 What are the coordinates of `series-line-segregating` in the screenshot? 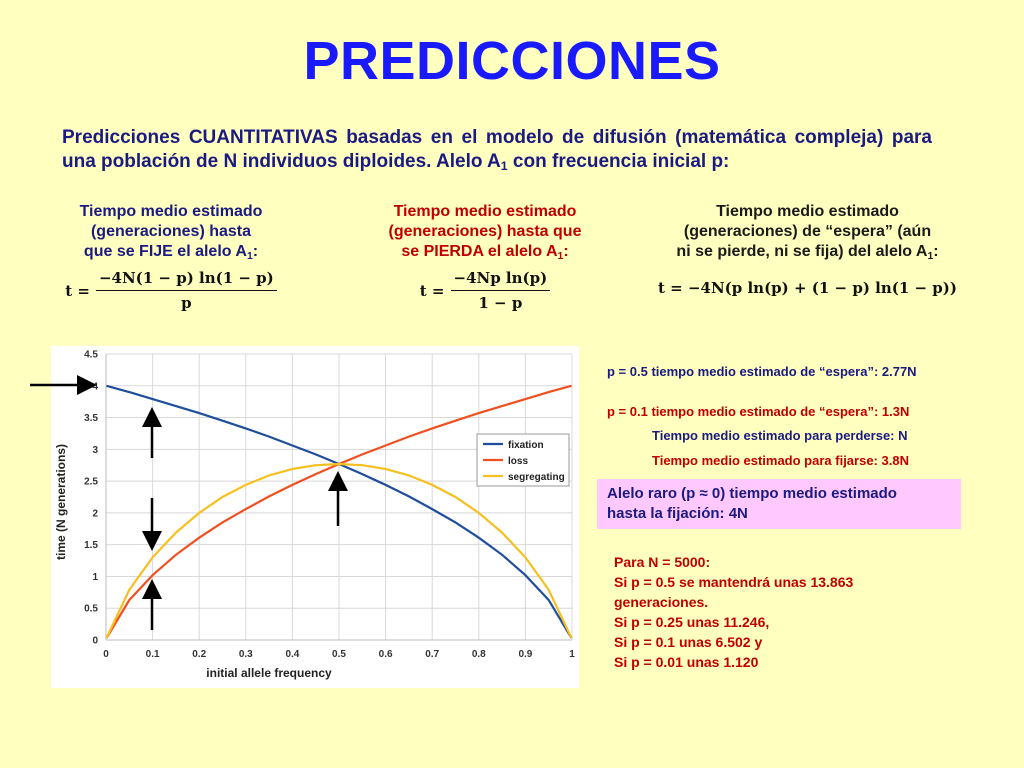 It's located at (339, 550).